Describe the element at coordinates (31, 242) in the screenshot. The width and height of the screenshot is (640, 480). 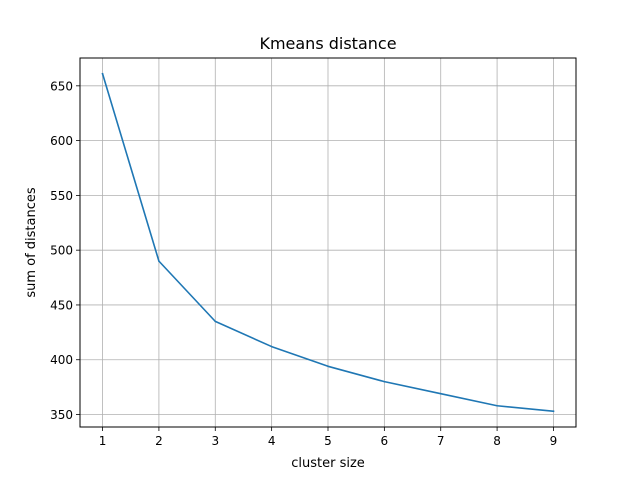
I see `y-axis-label: sum of distances` at that location.